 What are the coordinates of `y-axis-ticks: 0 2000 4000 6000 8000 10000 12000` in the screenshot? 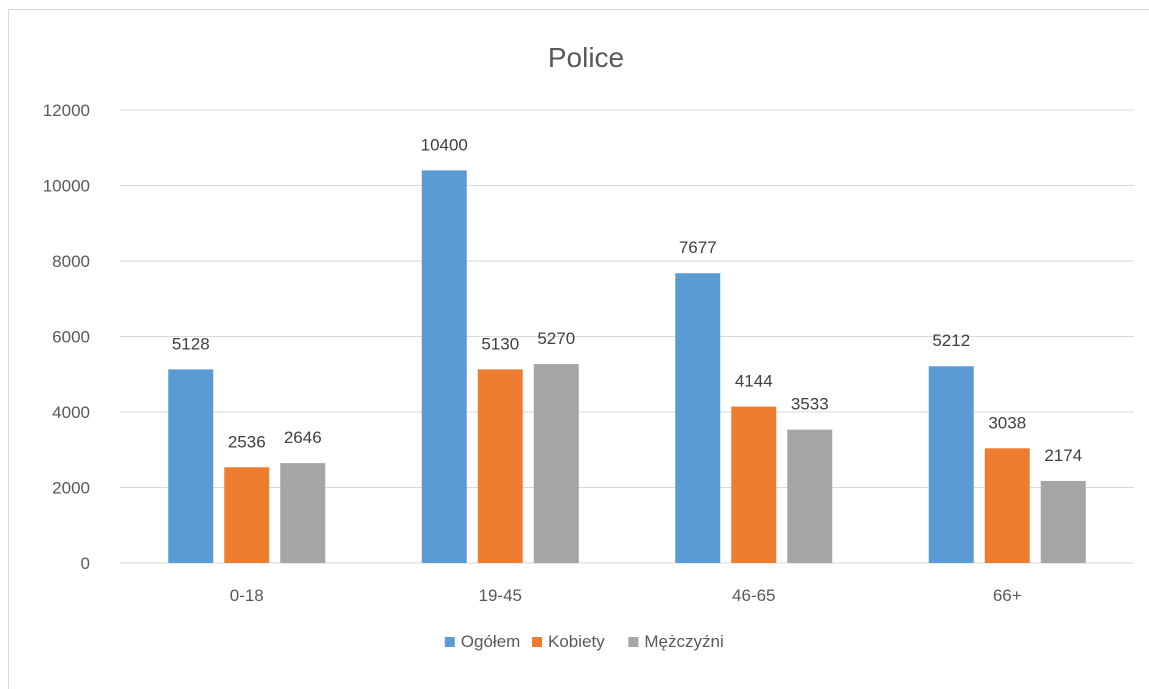 It's located at (66, 337).